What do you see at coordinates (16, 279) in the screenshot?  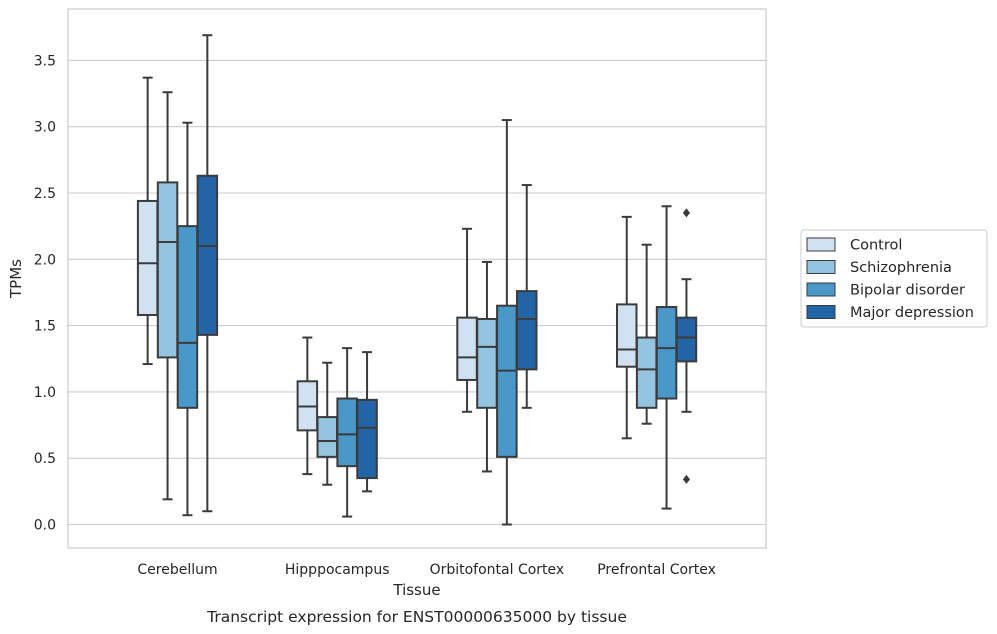 I see `y-axis-label: TPMs` at bounding box center [16, 279].